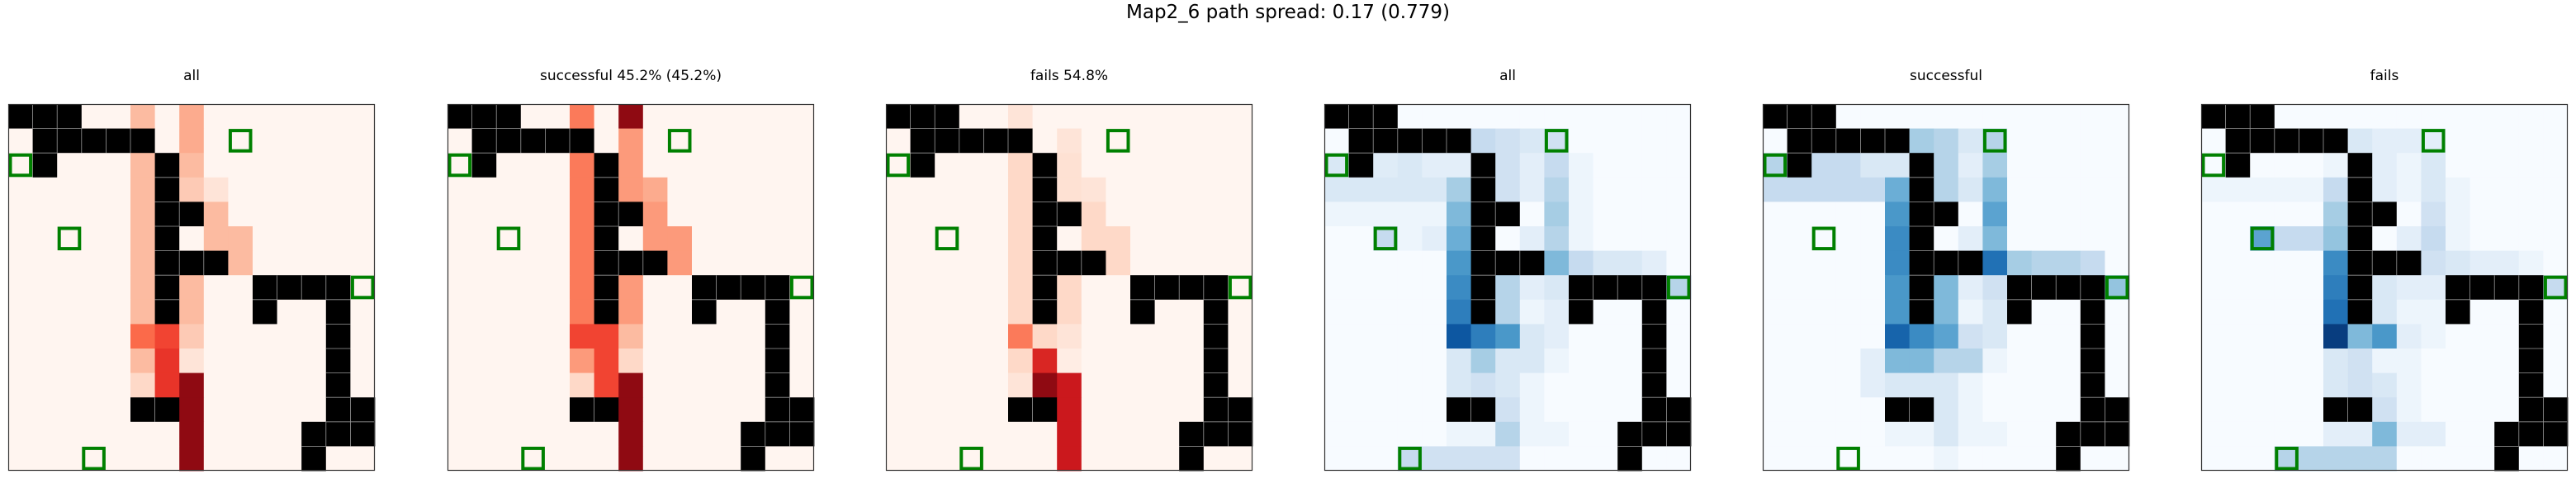  Describe the element at coordinates (1288, 13) in the screenshot. I see `figure-title: Map2_6 path spread: 0.17 (0.779)` at that location.